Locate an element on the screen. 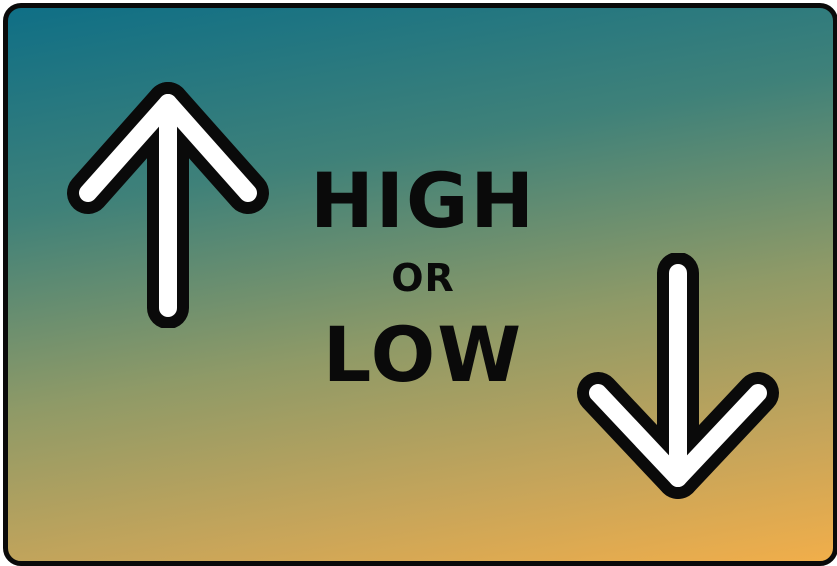 The width and height of the screenshot is (837, 566). arrow-down-icon is located at coordinates (678, 383).